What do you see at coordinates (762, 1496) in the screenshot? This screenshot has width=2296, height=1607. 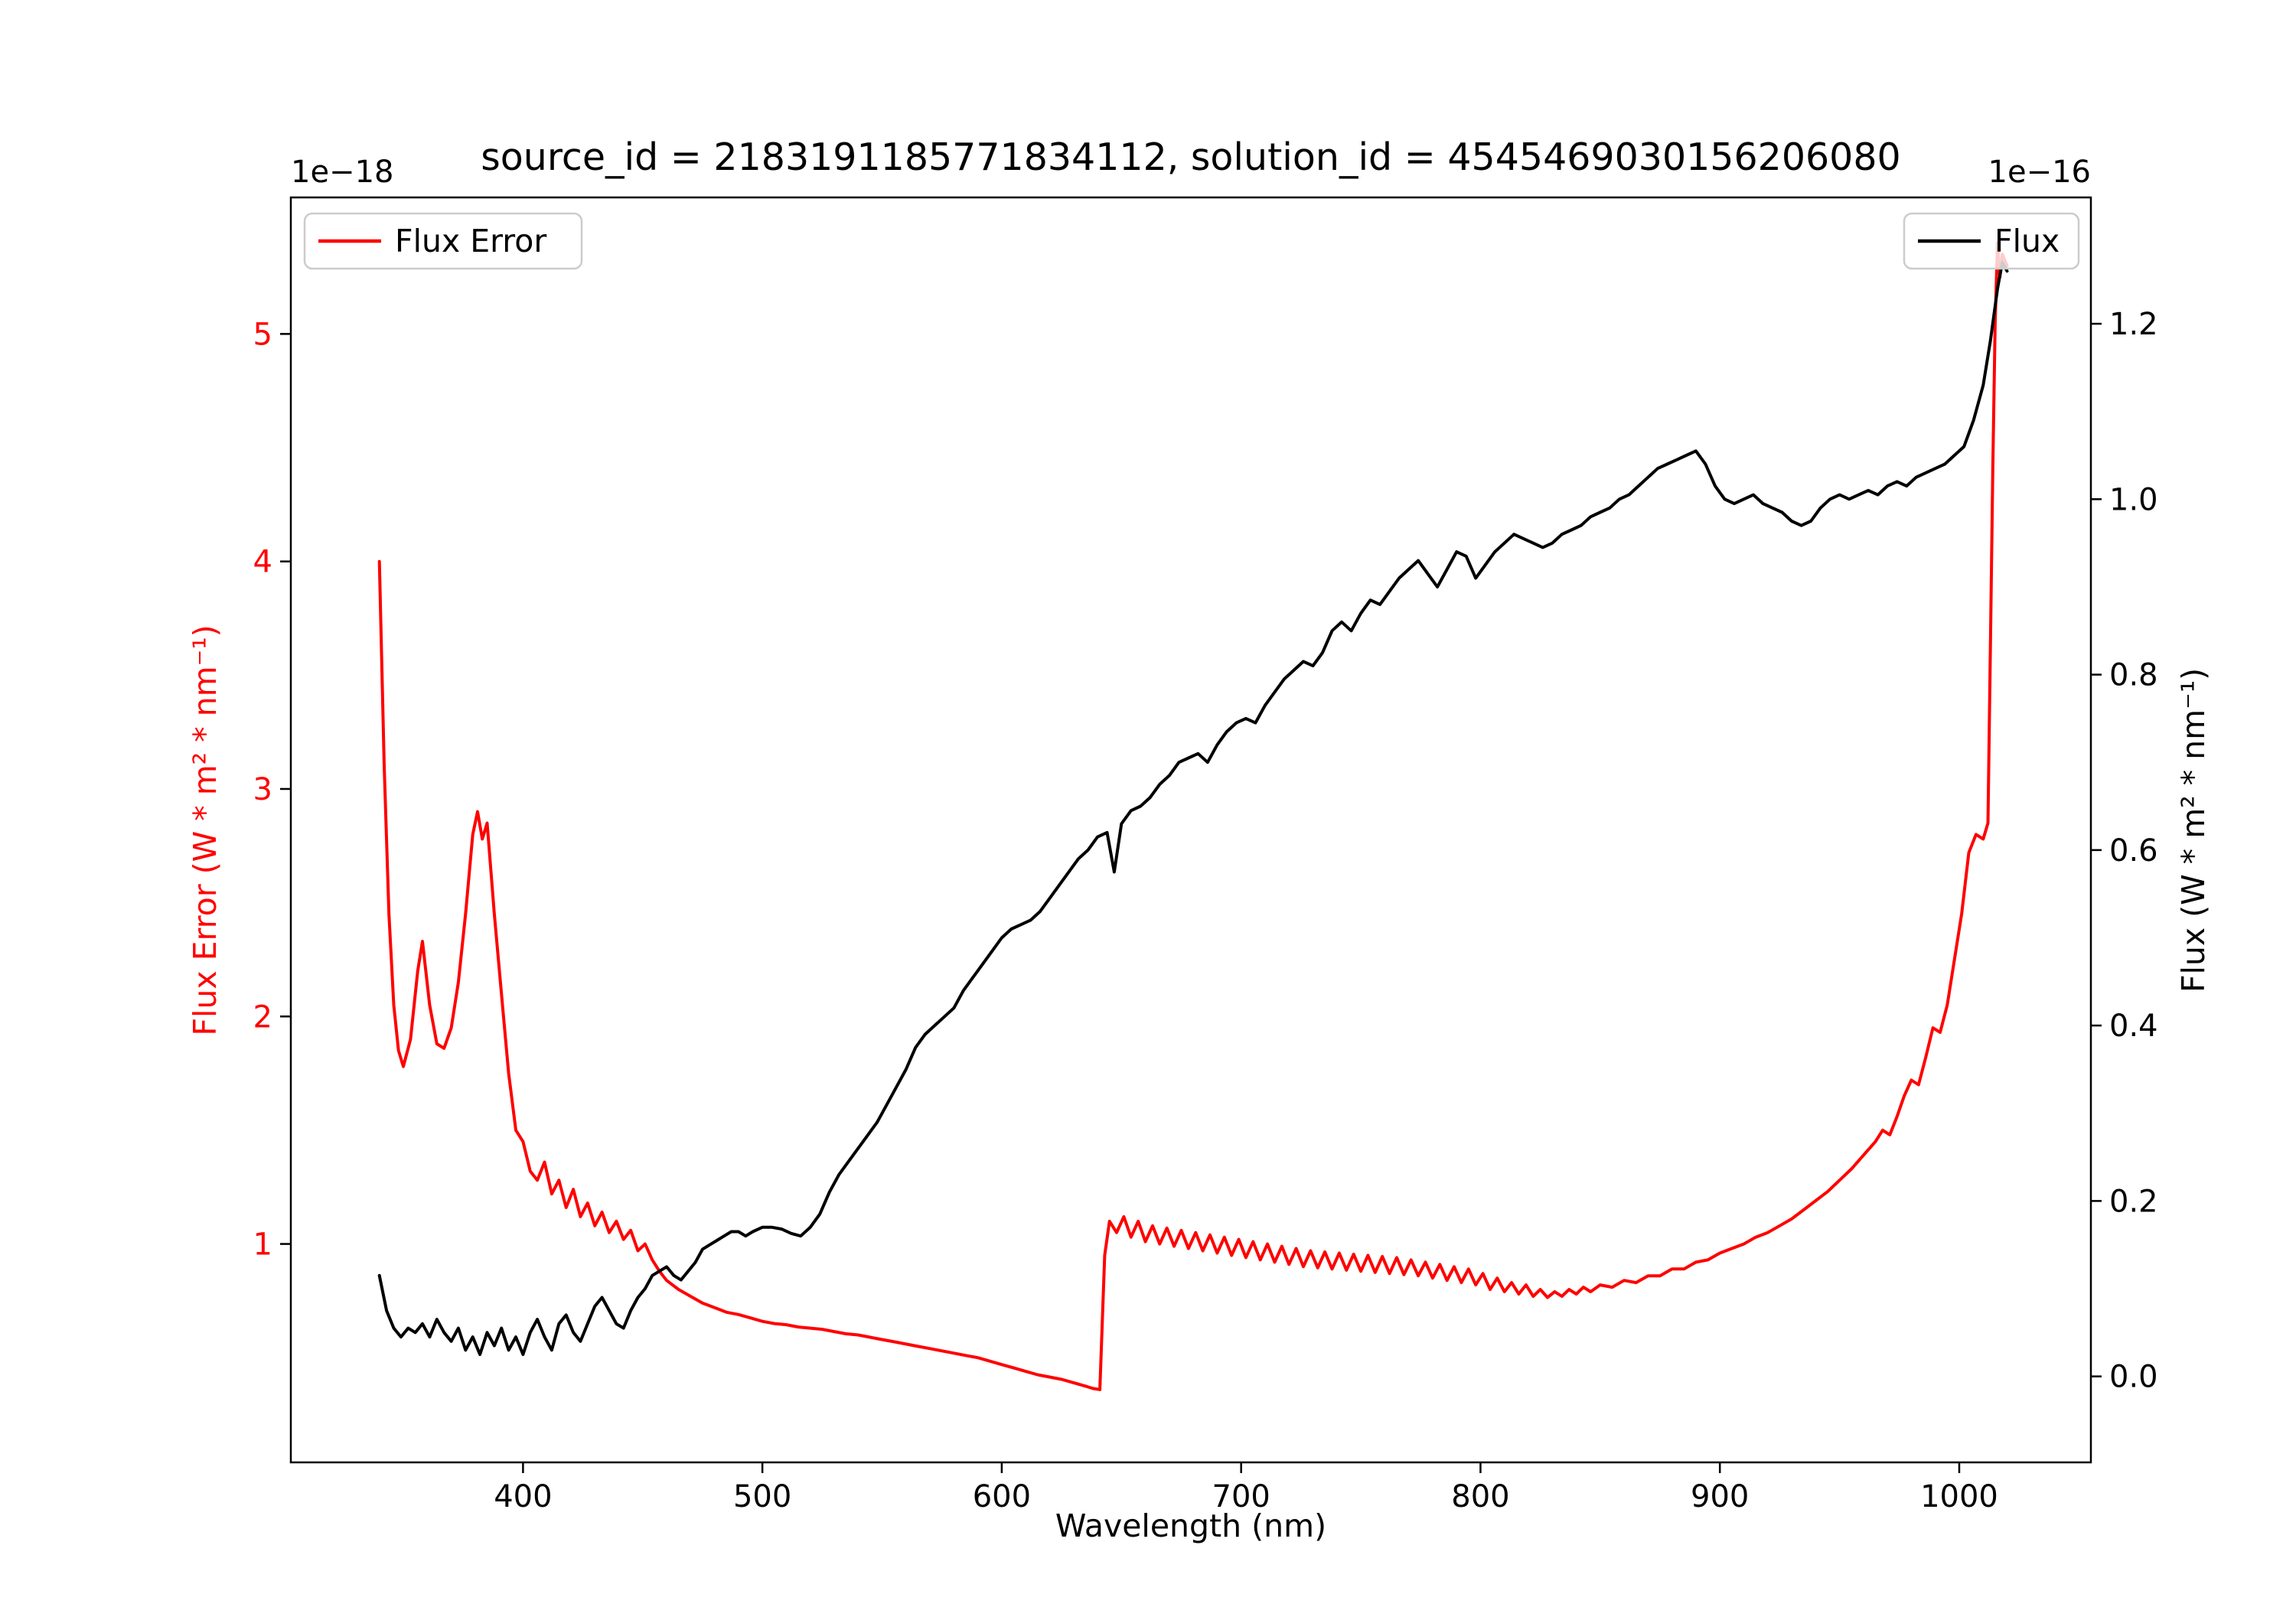 I see `x-tick-label: 500` at bounding box center [762, 1496].